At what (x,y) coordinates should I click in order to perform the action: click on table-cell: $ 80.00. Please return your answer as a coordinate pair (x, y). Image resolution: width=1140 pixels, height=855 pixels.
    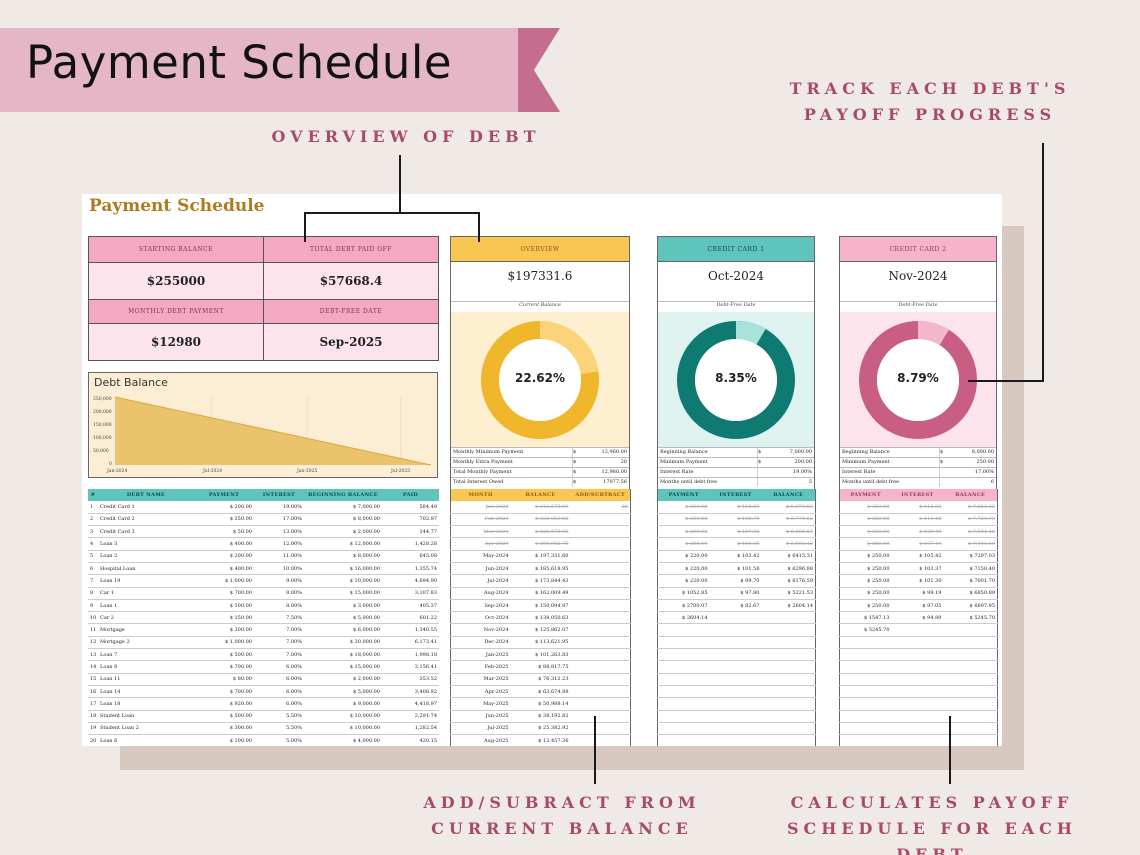
    Looking at the image, I should click on (224, 679).